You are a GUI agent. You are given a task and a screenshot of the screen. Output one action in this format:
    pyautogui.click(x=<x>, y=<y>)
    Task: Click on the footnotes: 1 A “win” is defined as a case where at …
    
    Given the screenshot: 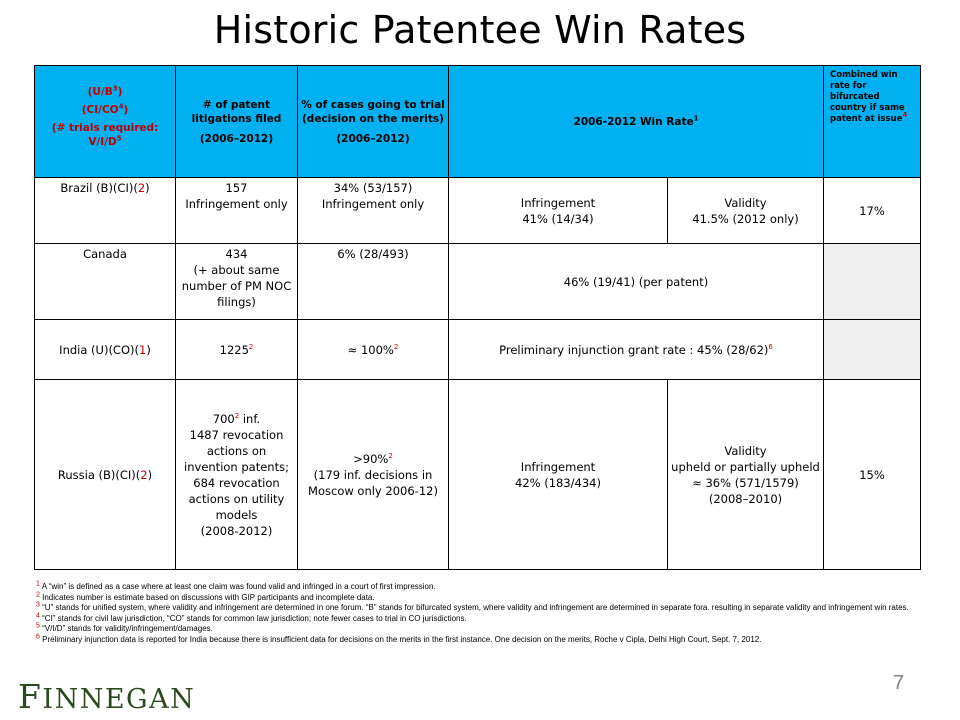 What is the action you would take?
    pyautogui.click(x=486, y=613)
    